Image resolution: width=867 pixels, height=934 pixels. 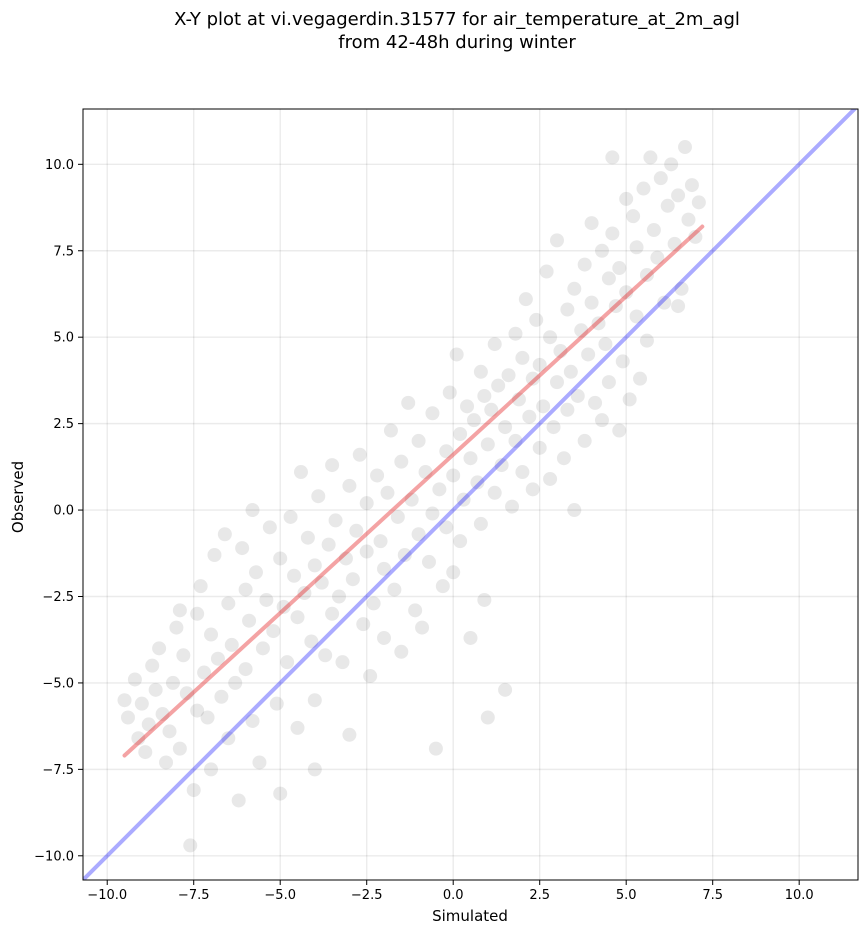 What do you see at coordinates (712, 895) in the screenshot?
I see `x-tick-label-7: 7.5` at bounding box center [712, 895].